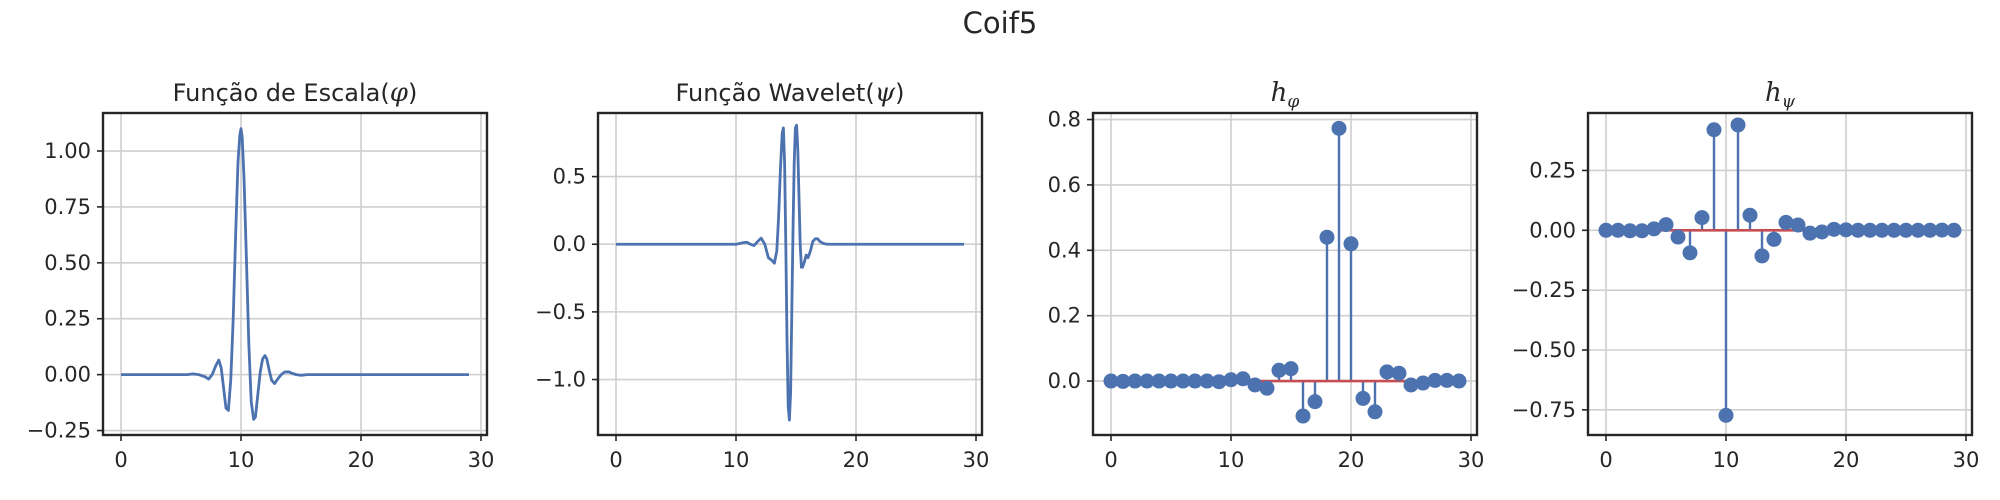 This screenshot has height=500, width=2000. Describe the element at coordinates (1000, 23) in the screenshot. I see `figure-title: Coif5` at that location.